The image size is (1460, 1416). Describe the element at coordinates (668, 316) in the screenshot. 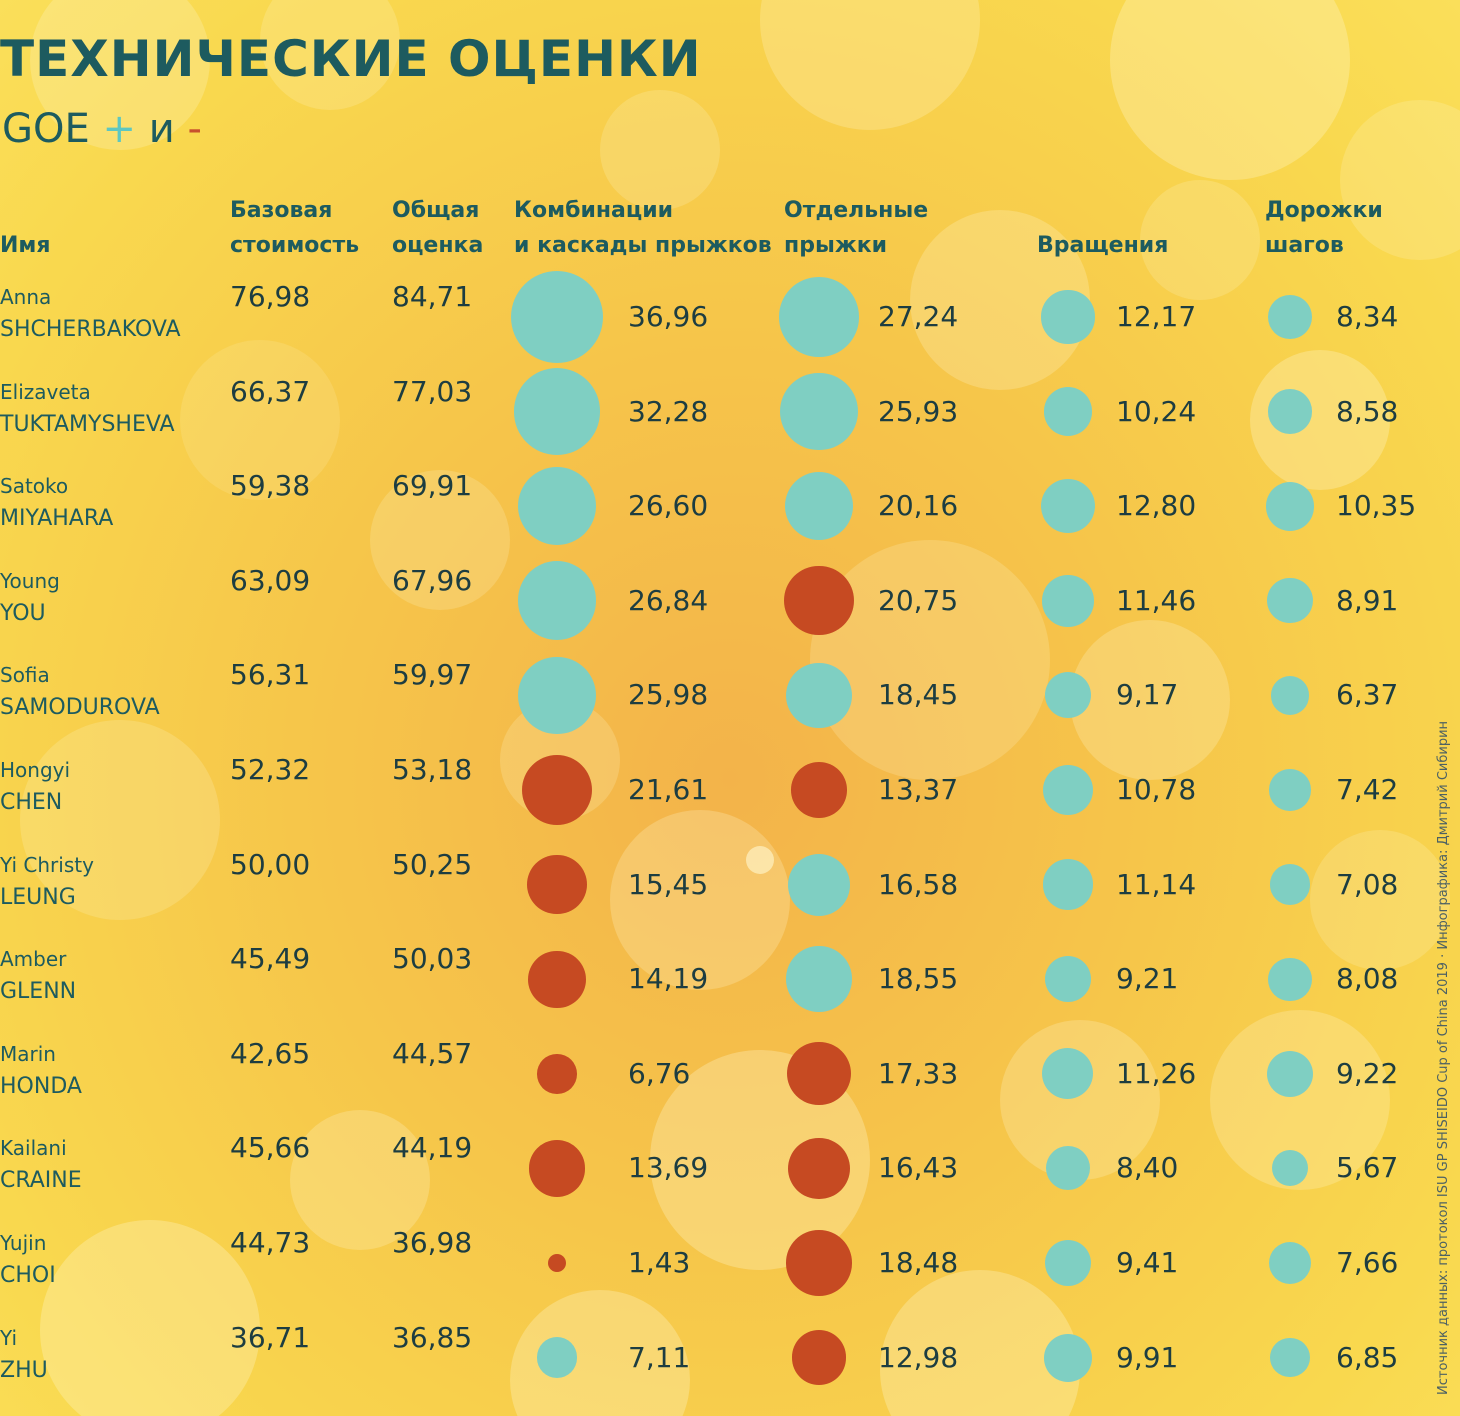

I see `combo-value: 36,96` at that location.